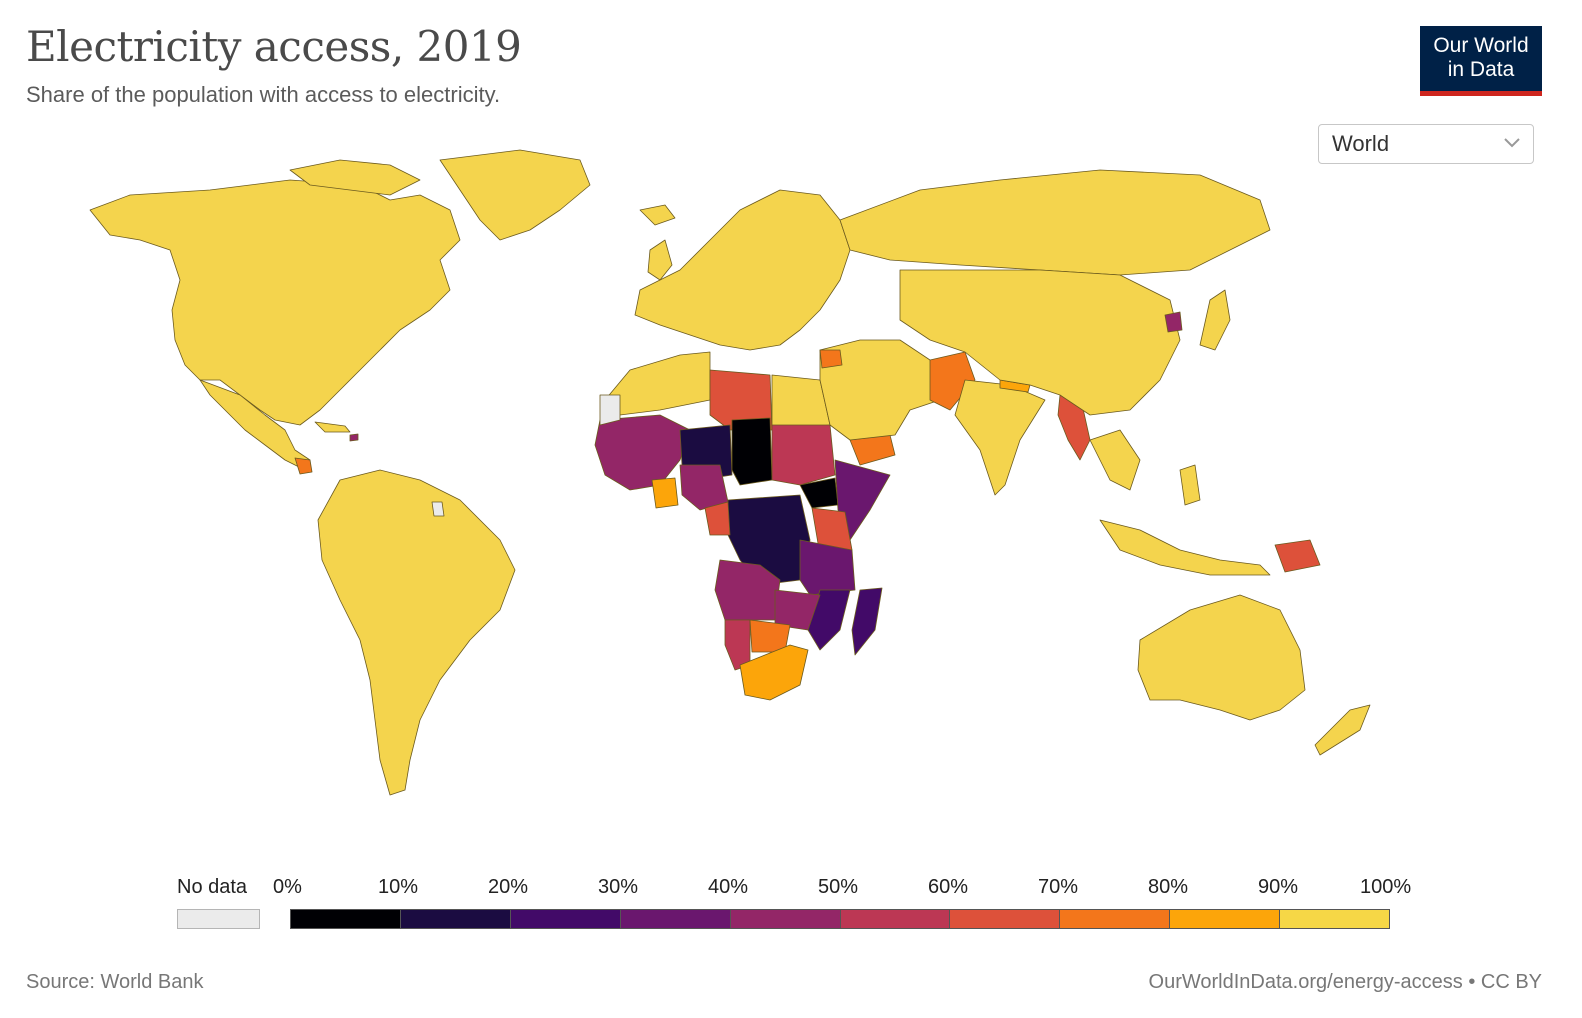  I want to click on legend-tick-0: 0%, so click(287, 887).